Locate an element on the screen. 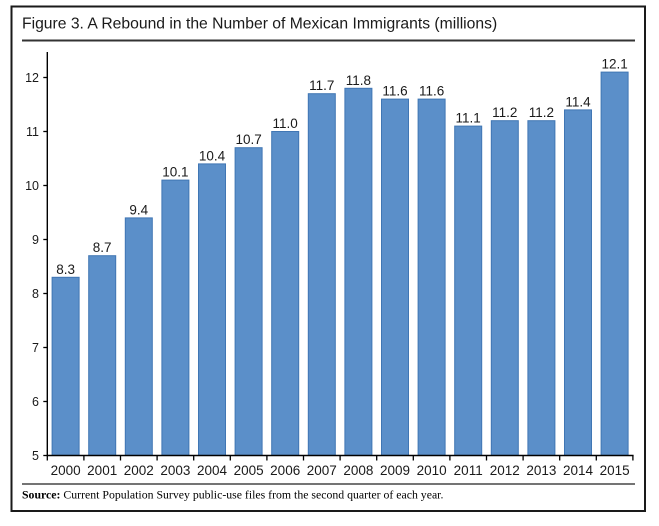  svg-text: 10.7 is located at coordinates (248, 139).